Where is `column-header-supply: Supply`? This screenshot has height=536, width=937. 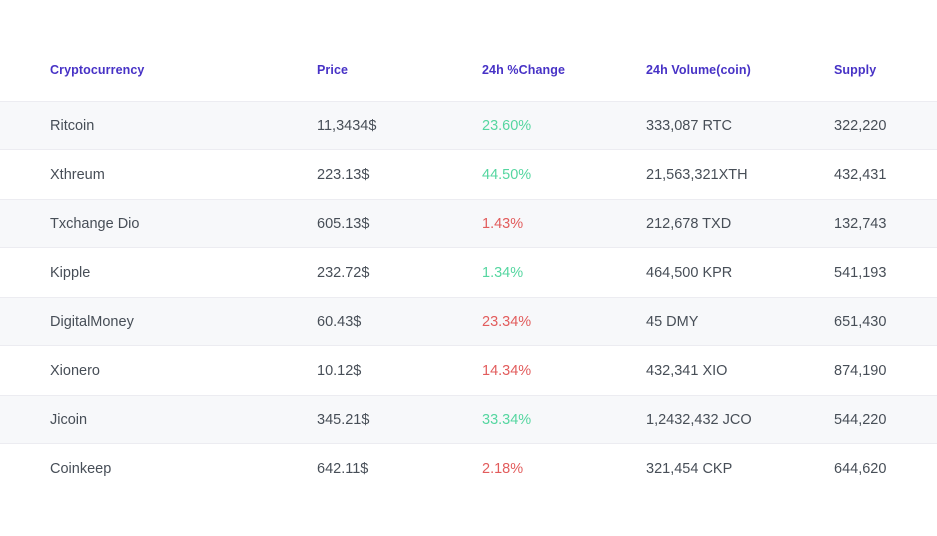
column-header-supply: Supply is located at coordinates (855, 70).